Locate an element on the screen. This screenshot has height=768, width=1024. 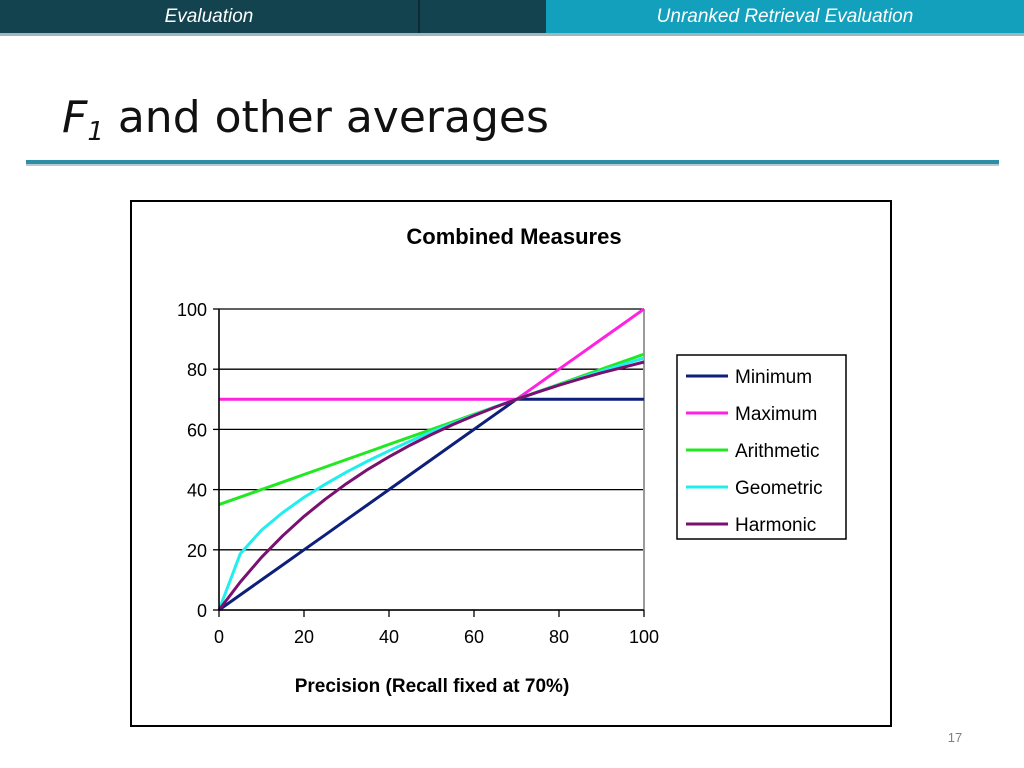
series-line-maximum is located at coordinates (432, 354).